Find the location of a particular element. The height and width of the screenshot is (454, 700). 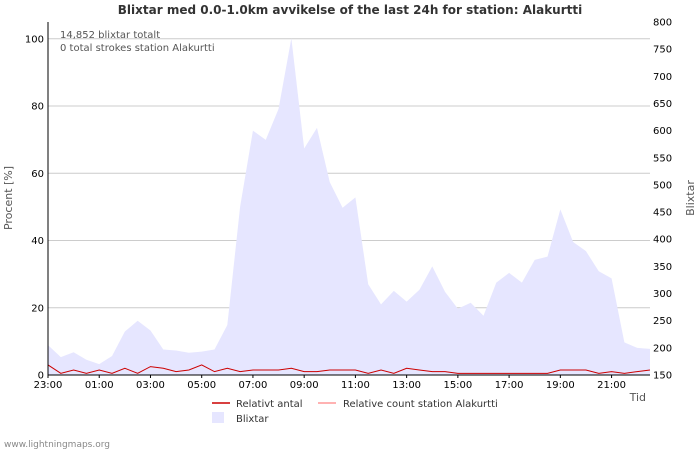

right-tick-700: 700 is located at coordinates (662, 77).